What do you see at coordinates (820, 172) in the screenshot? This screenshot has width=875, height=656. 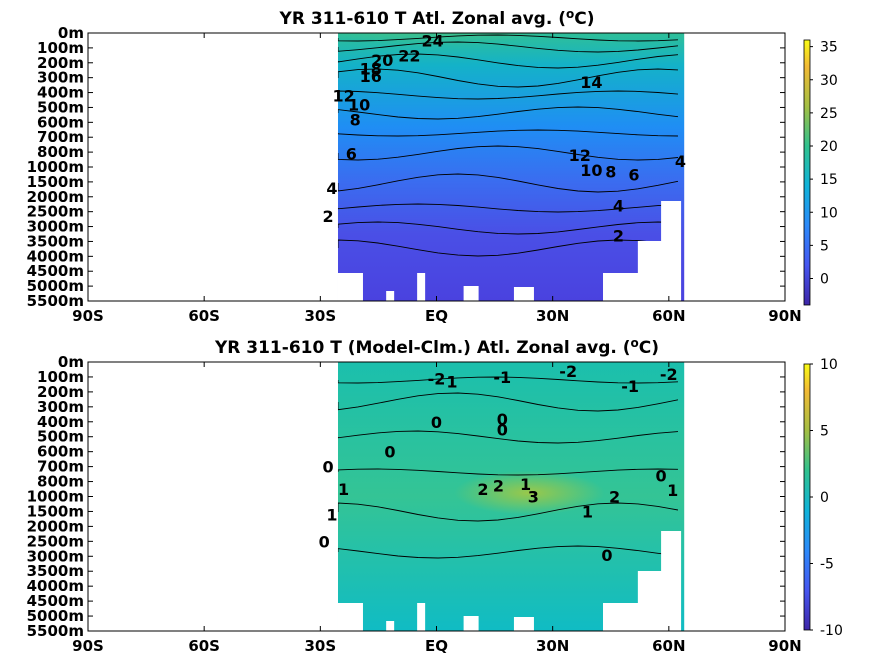 I see `top-colorbar: 35 30 25 20 15 10 5 0` at bounding box center [820, 172].